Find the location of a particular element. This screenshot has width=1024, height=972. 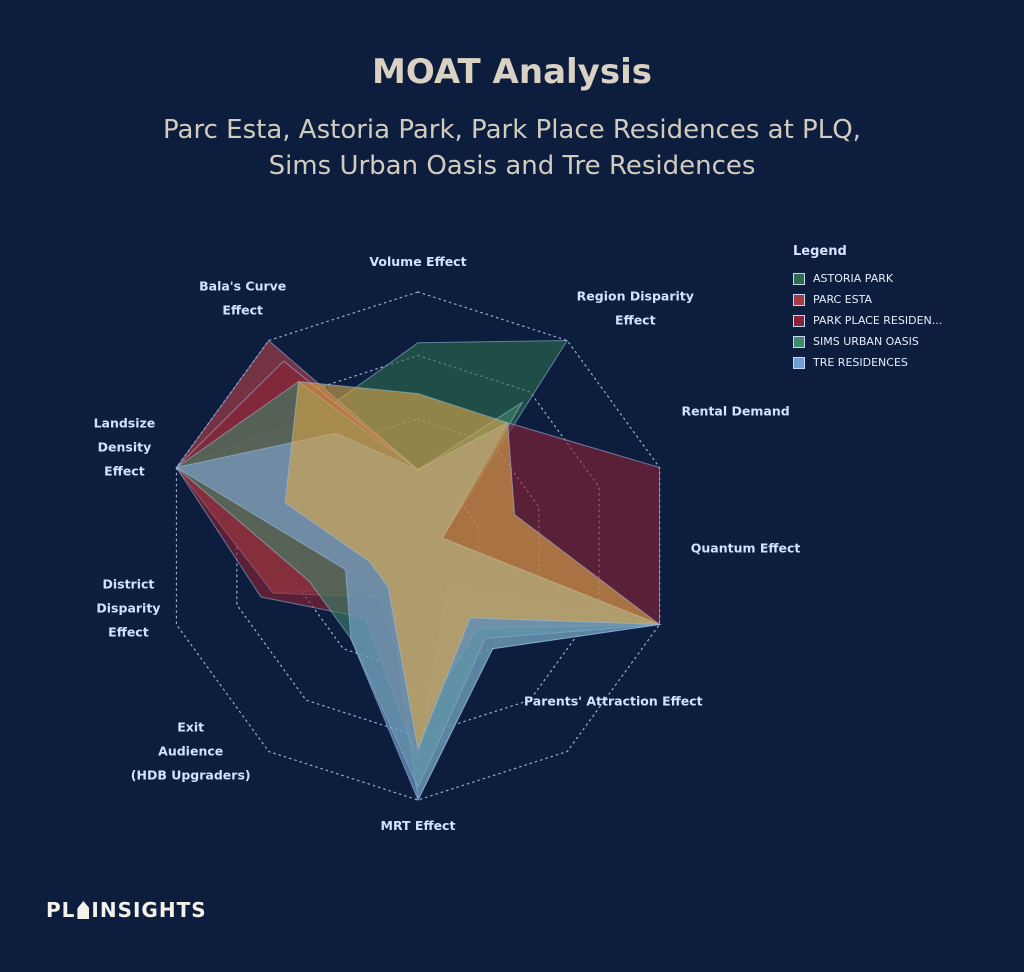

axis-label: Exit Audience (HDB Upgraders) is located at coordinates (191, 750).